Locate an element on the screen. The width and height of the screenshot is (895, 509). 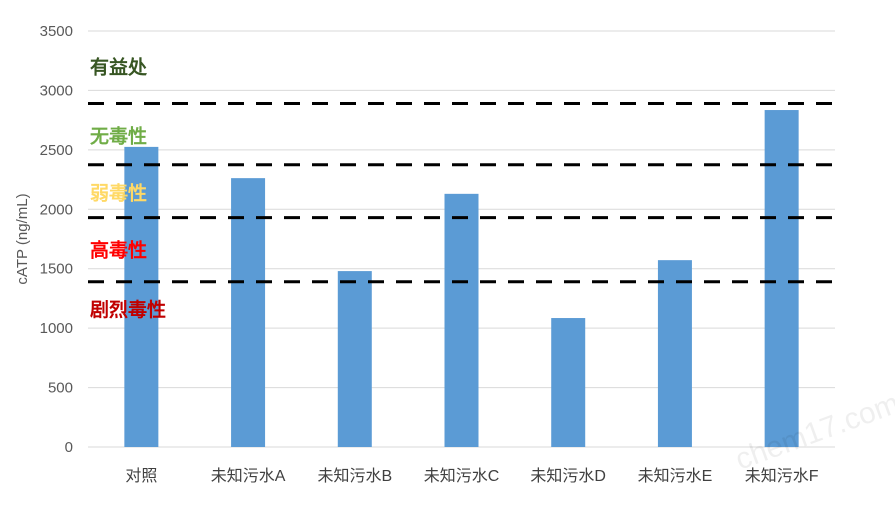
y-tick-label: 1500 is located at coordinates (56, 269).